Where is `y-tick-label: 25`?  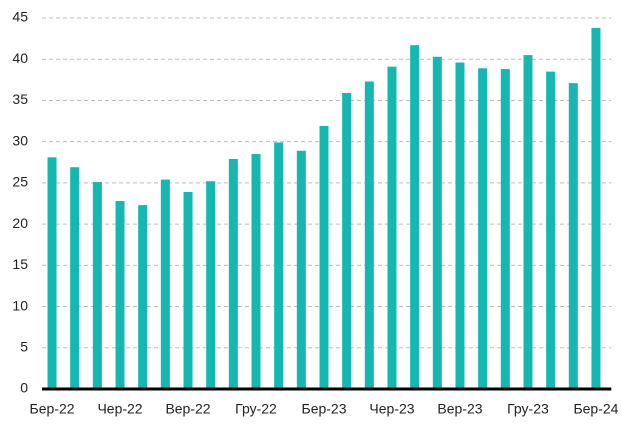
y-tick-label: 25 is located at coordinates (20, 182).